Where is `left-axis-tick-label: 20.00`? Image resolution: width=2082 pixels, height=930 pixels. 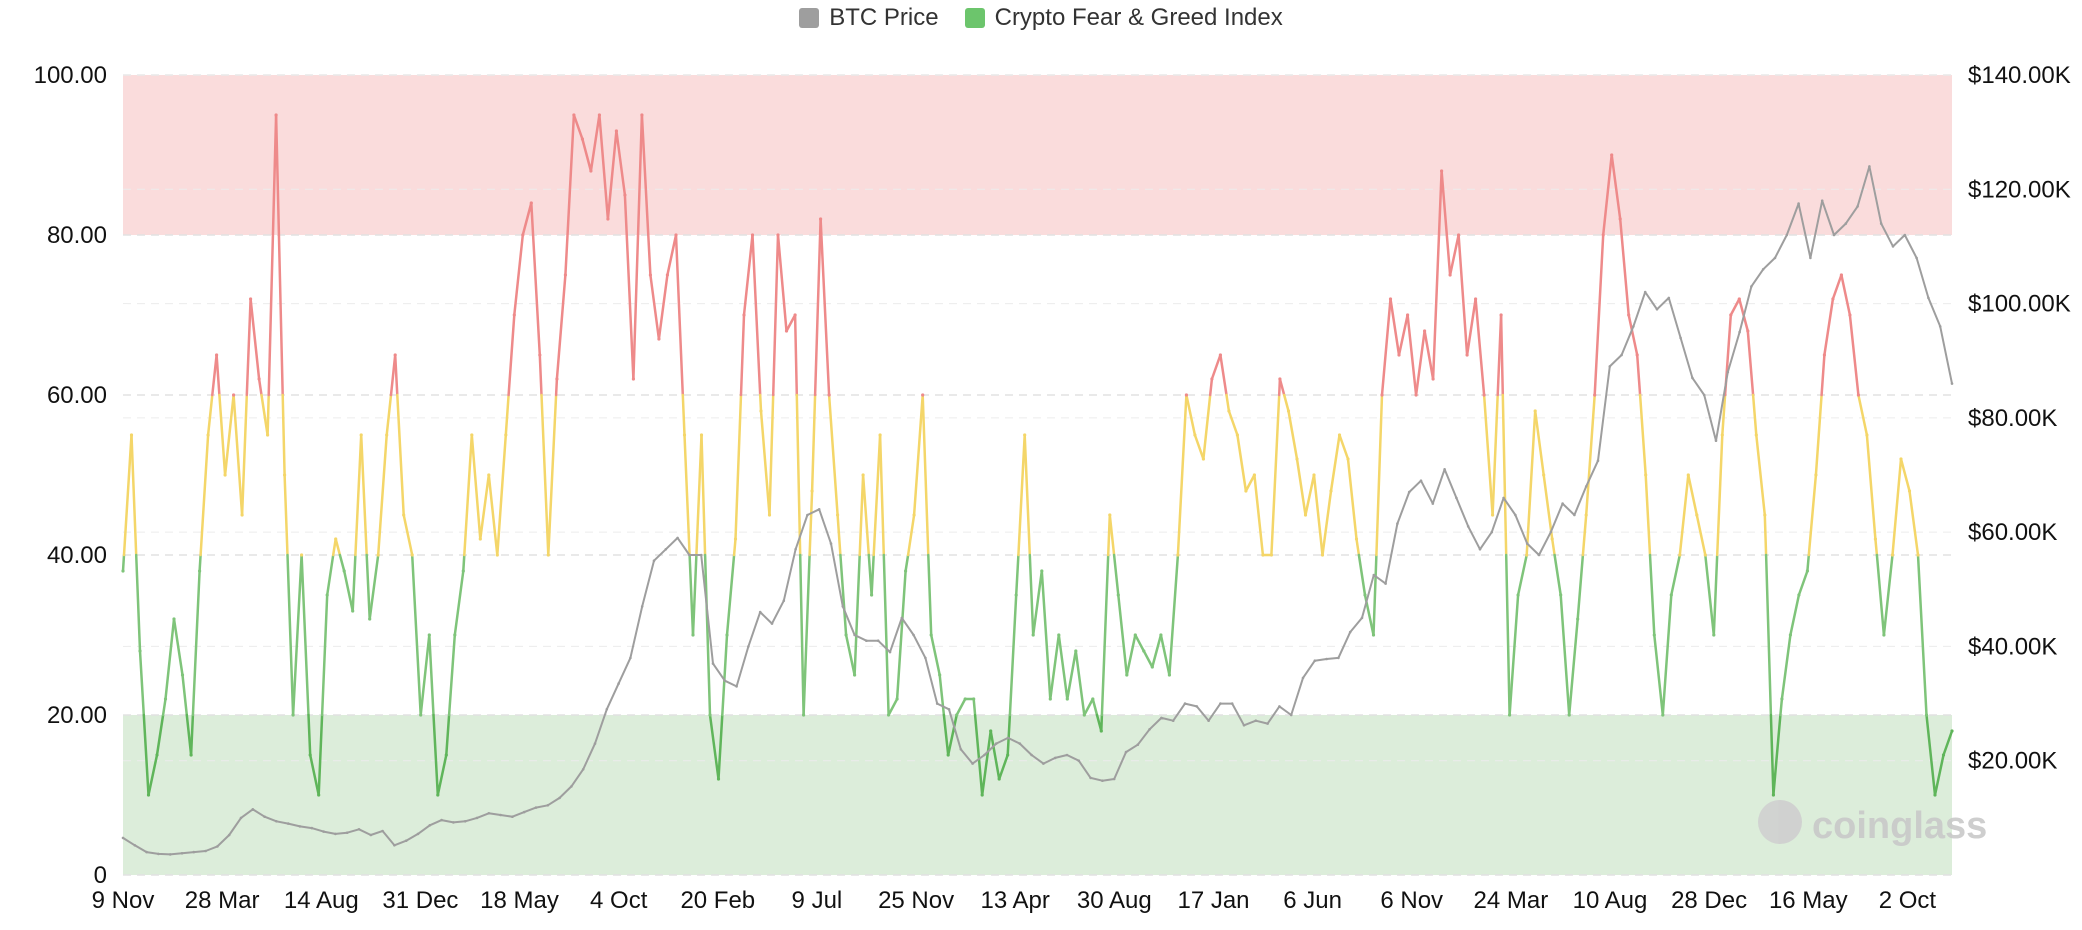 left-axis-tick-label: 20.00 is located at coordinates (77, 715).